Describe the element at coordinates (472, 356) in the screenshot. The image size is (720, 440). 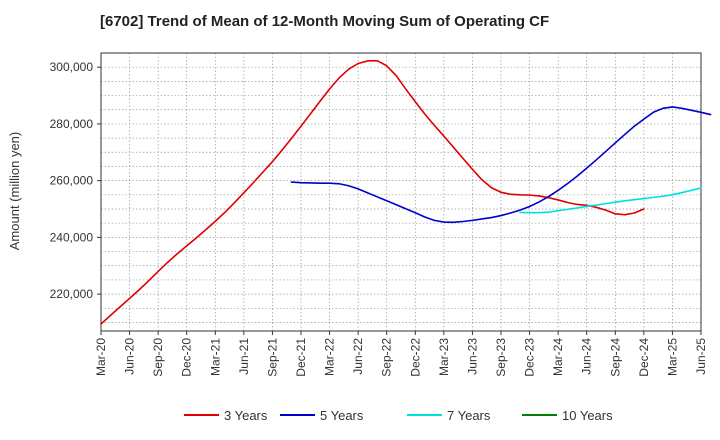
I see `x-tick-label: Jun-23` at that location.